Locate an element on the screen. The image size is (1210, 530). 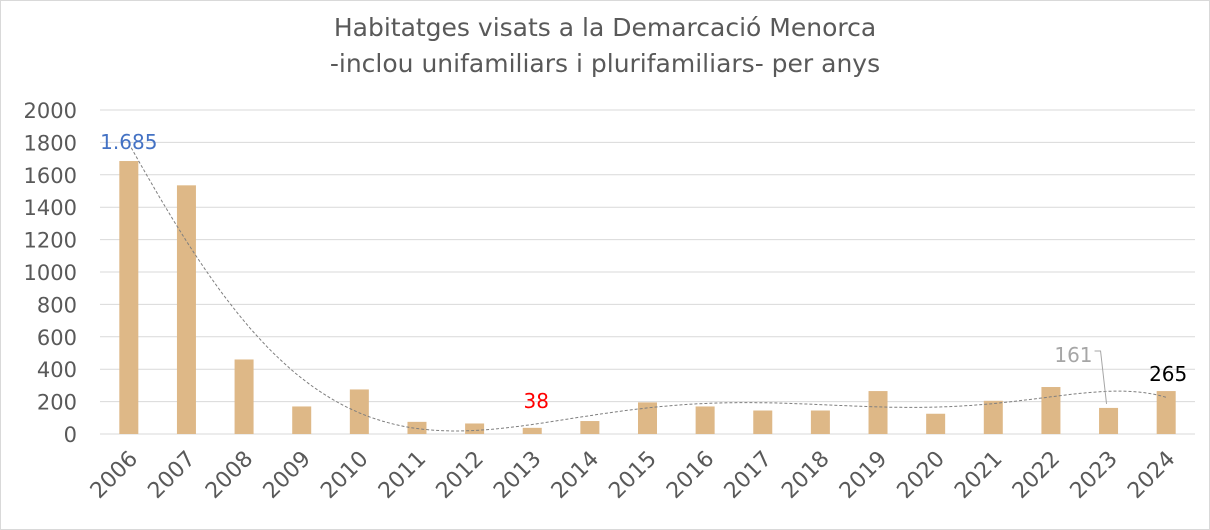
bar-2012 is located at coordinates (475, 428).